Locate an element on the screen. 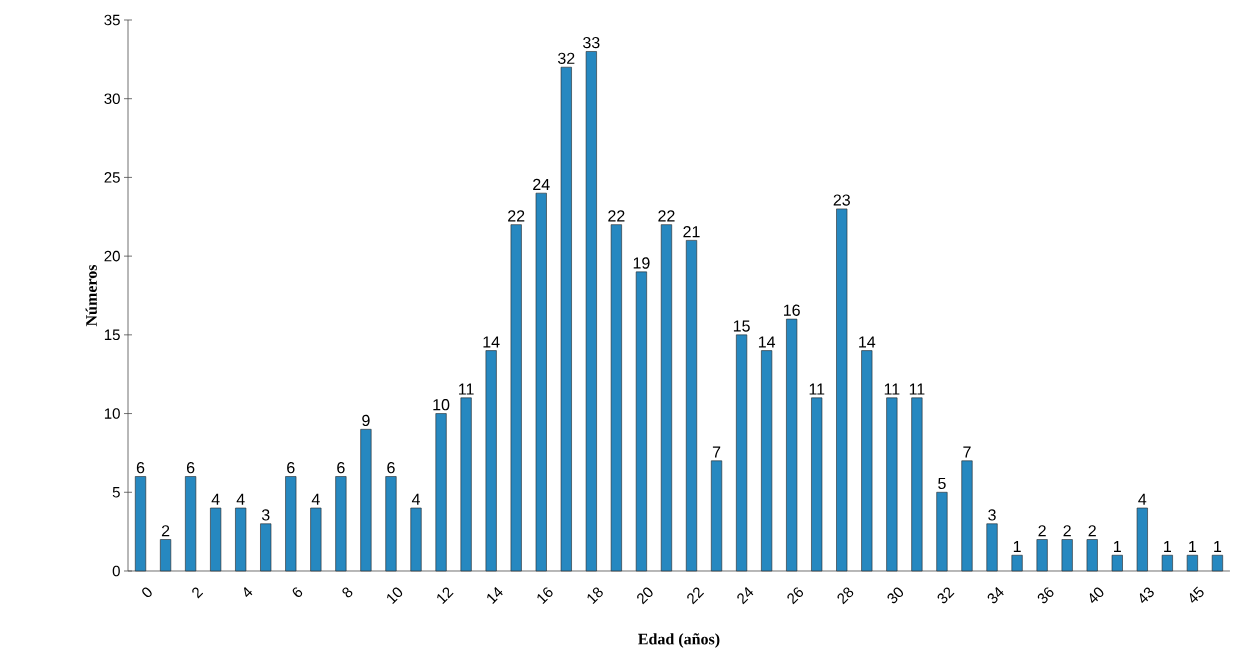 Image resolution: width=1237 pixels, height=668 pixels. x-tick-label: 36 is located at coordinates (1045, 595).